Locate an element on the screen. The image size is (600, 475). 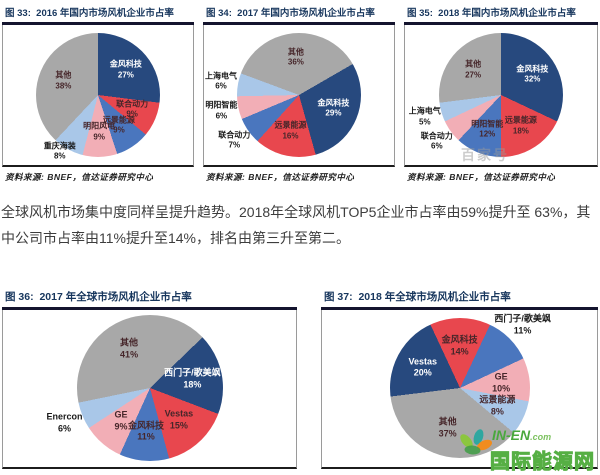
flower-logo-icon is located at coordinates (475, 443).